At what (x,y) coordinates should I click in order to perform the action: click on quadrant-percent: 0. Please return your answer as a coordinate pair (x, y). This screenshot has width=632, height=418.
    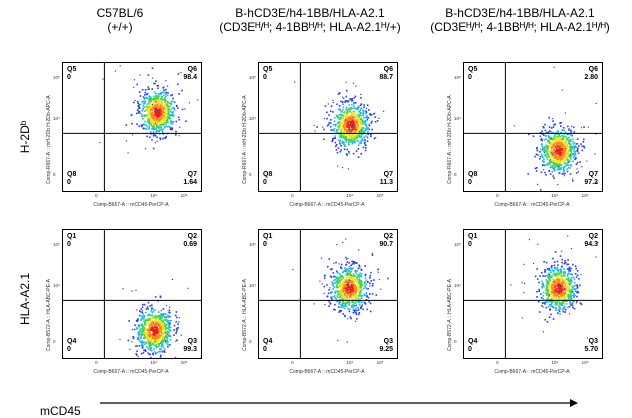
    Looking at the image, I should click on (265, 77).